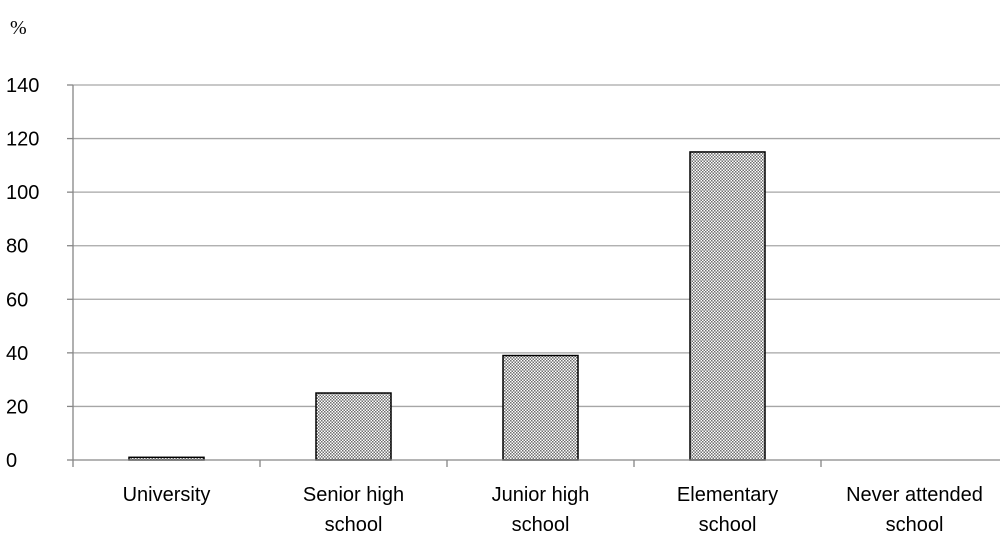 This screenshot has width=1000, height=535. I want to click on y-tick-label: 80, so click(17, 247).